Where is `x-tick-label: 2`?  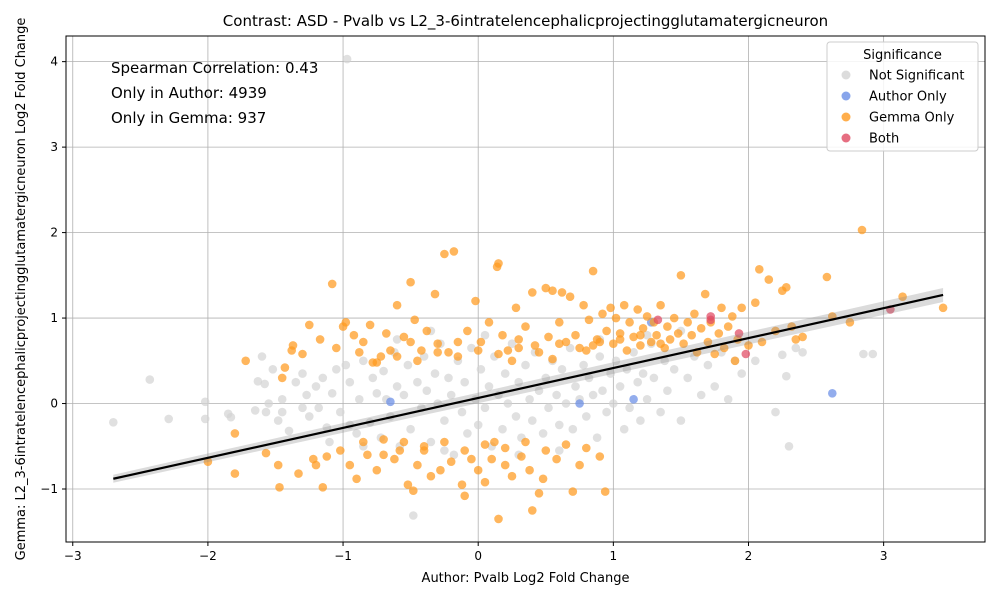 x-tick-label: 2 is located at coordinates (749, 556).